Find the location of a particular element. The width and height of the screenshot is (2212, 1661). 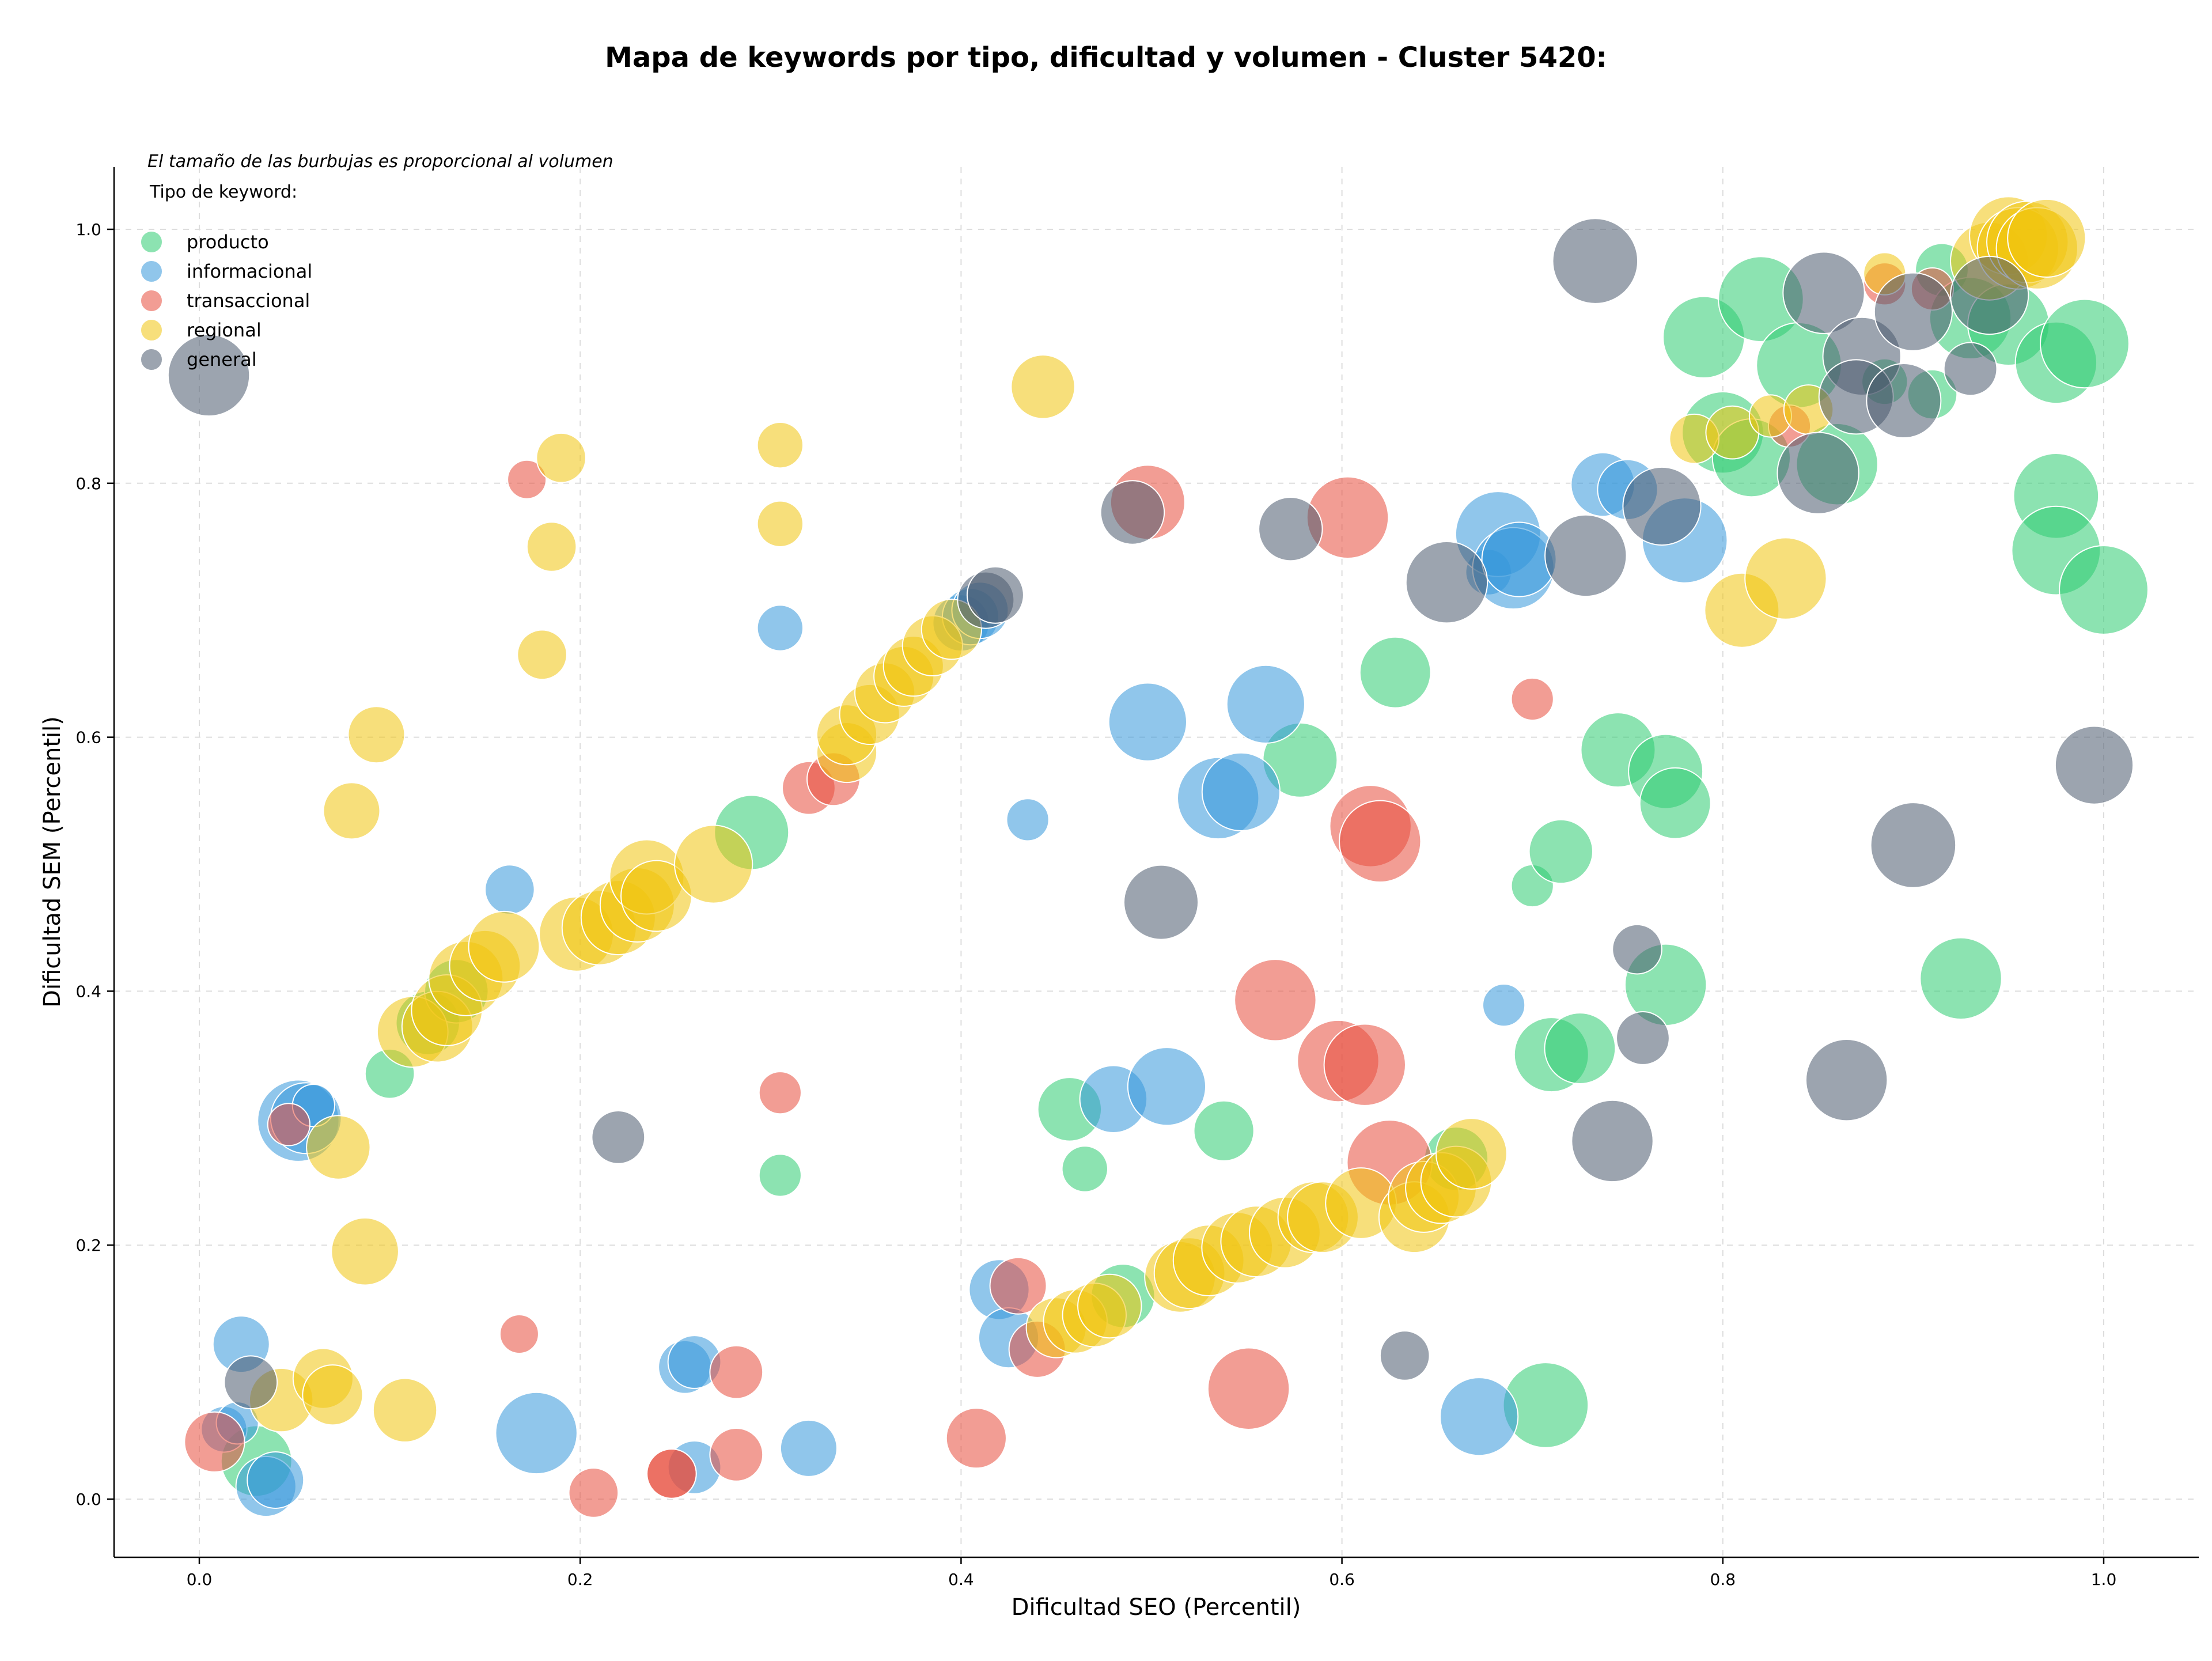

legend-item-transaccional: transaccional is located at coordinates (225, 300).